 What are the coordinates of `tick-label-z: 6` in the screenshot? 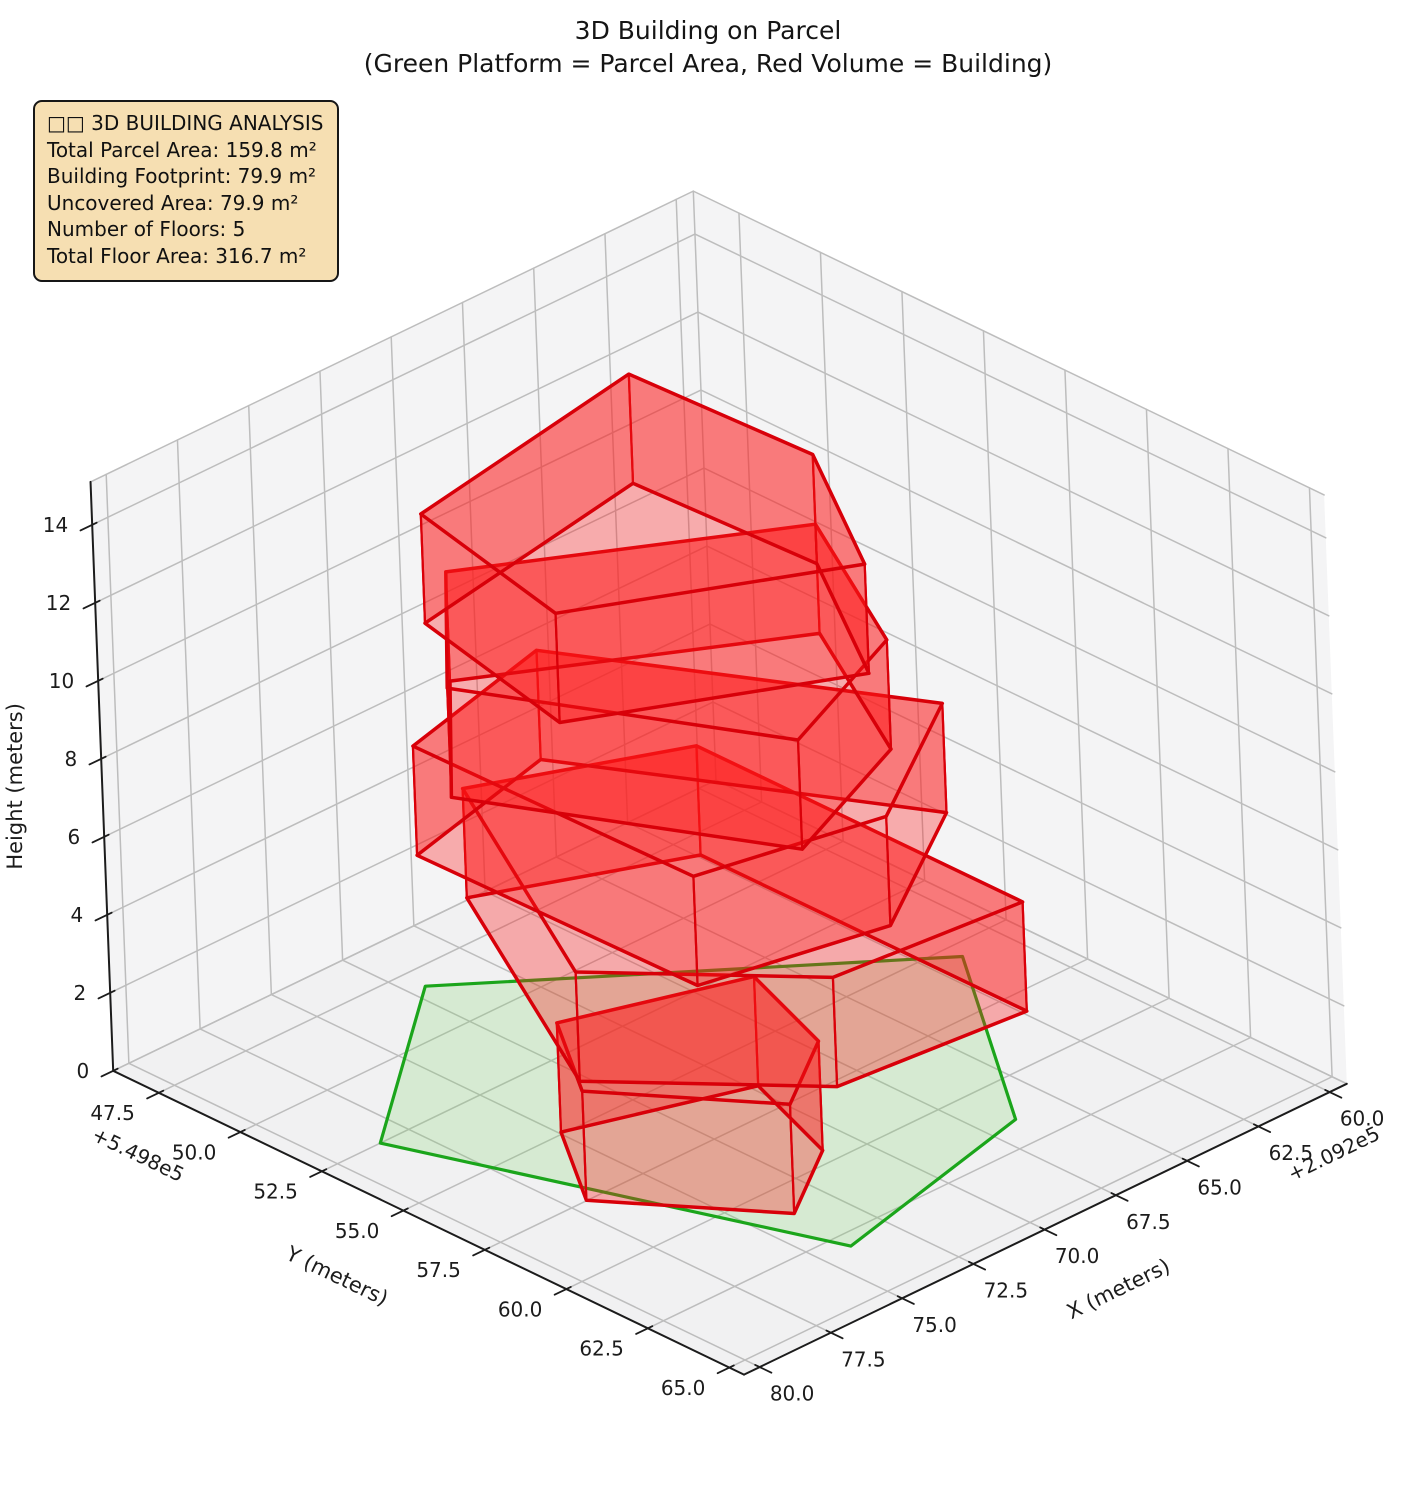 It's located at (73, 837).